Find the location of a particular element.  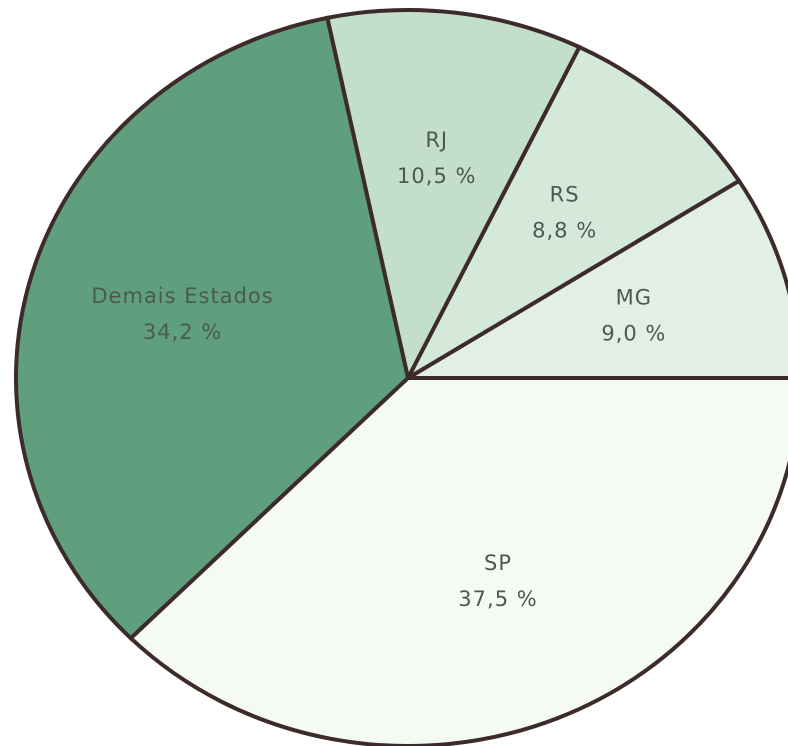

slice-value-label: 8,8 % is located at coordinates (564, 230).